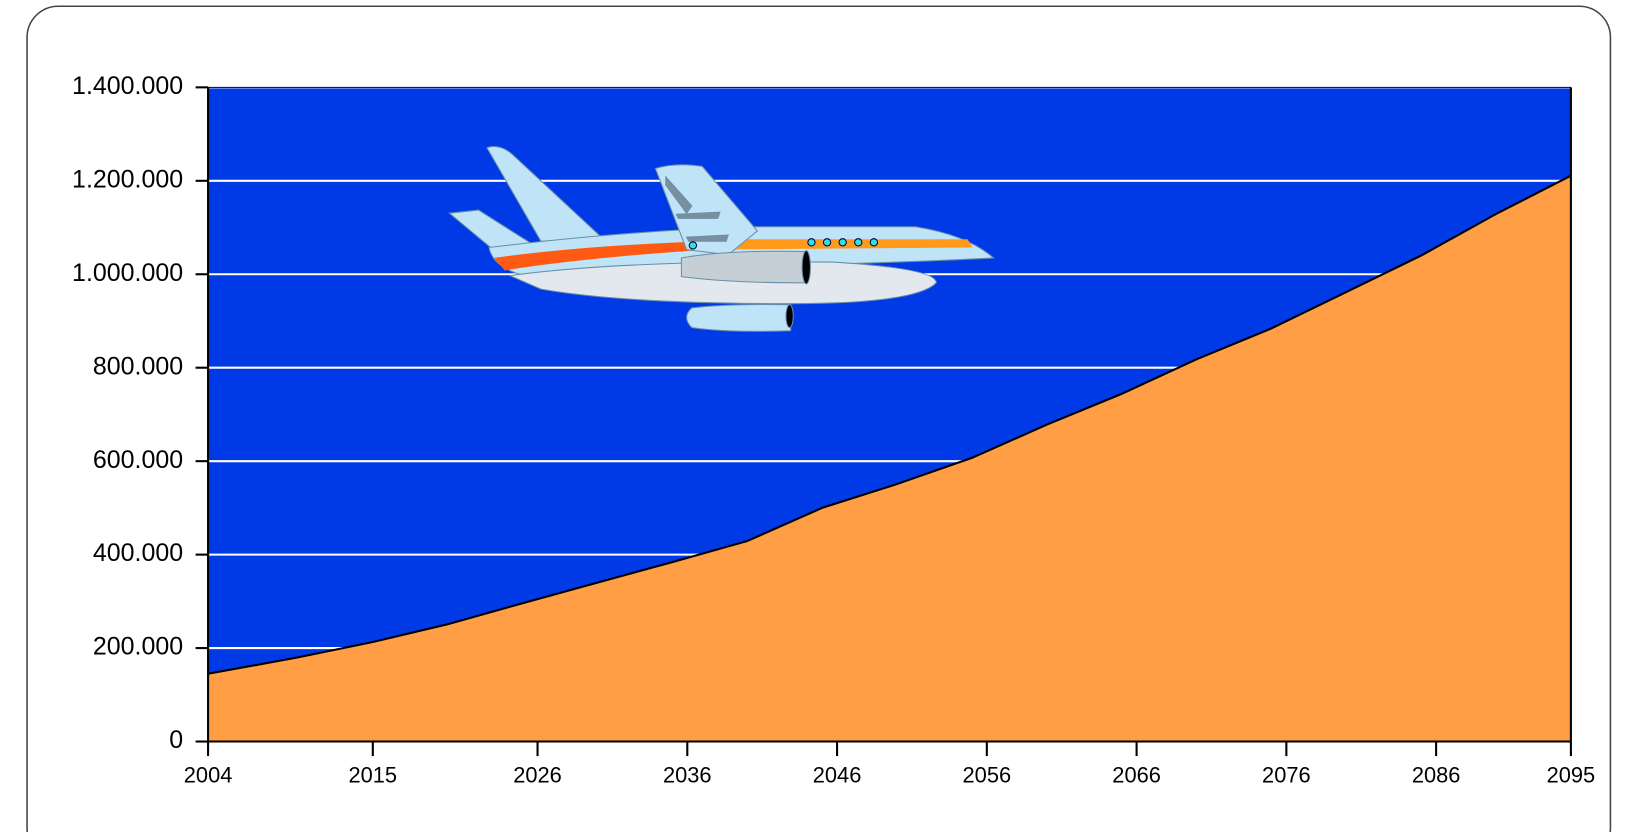 Image resolution: width=1625 pixels, height=832 pixels. What do you see at coordinates (127, 86) in the screenshot?
I see `y-tick-label: 1.400.000` at bounding box center [127, 86].